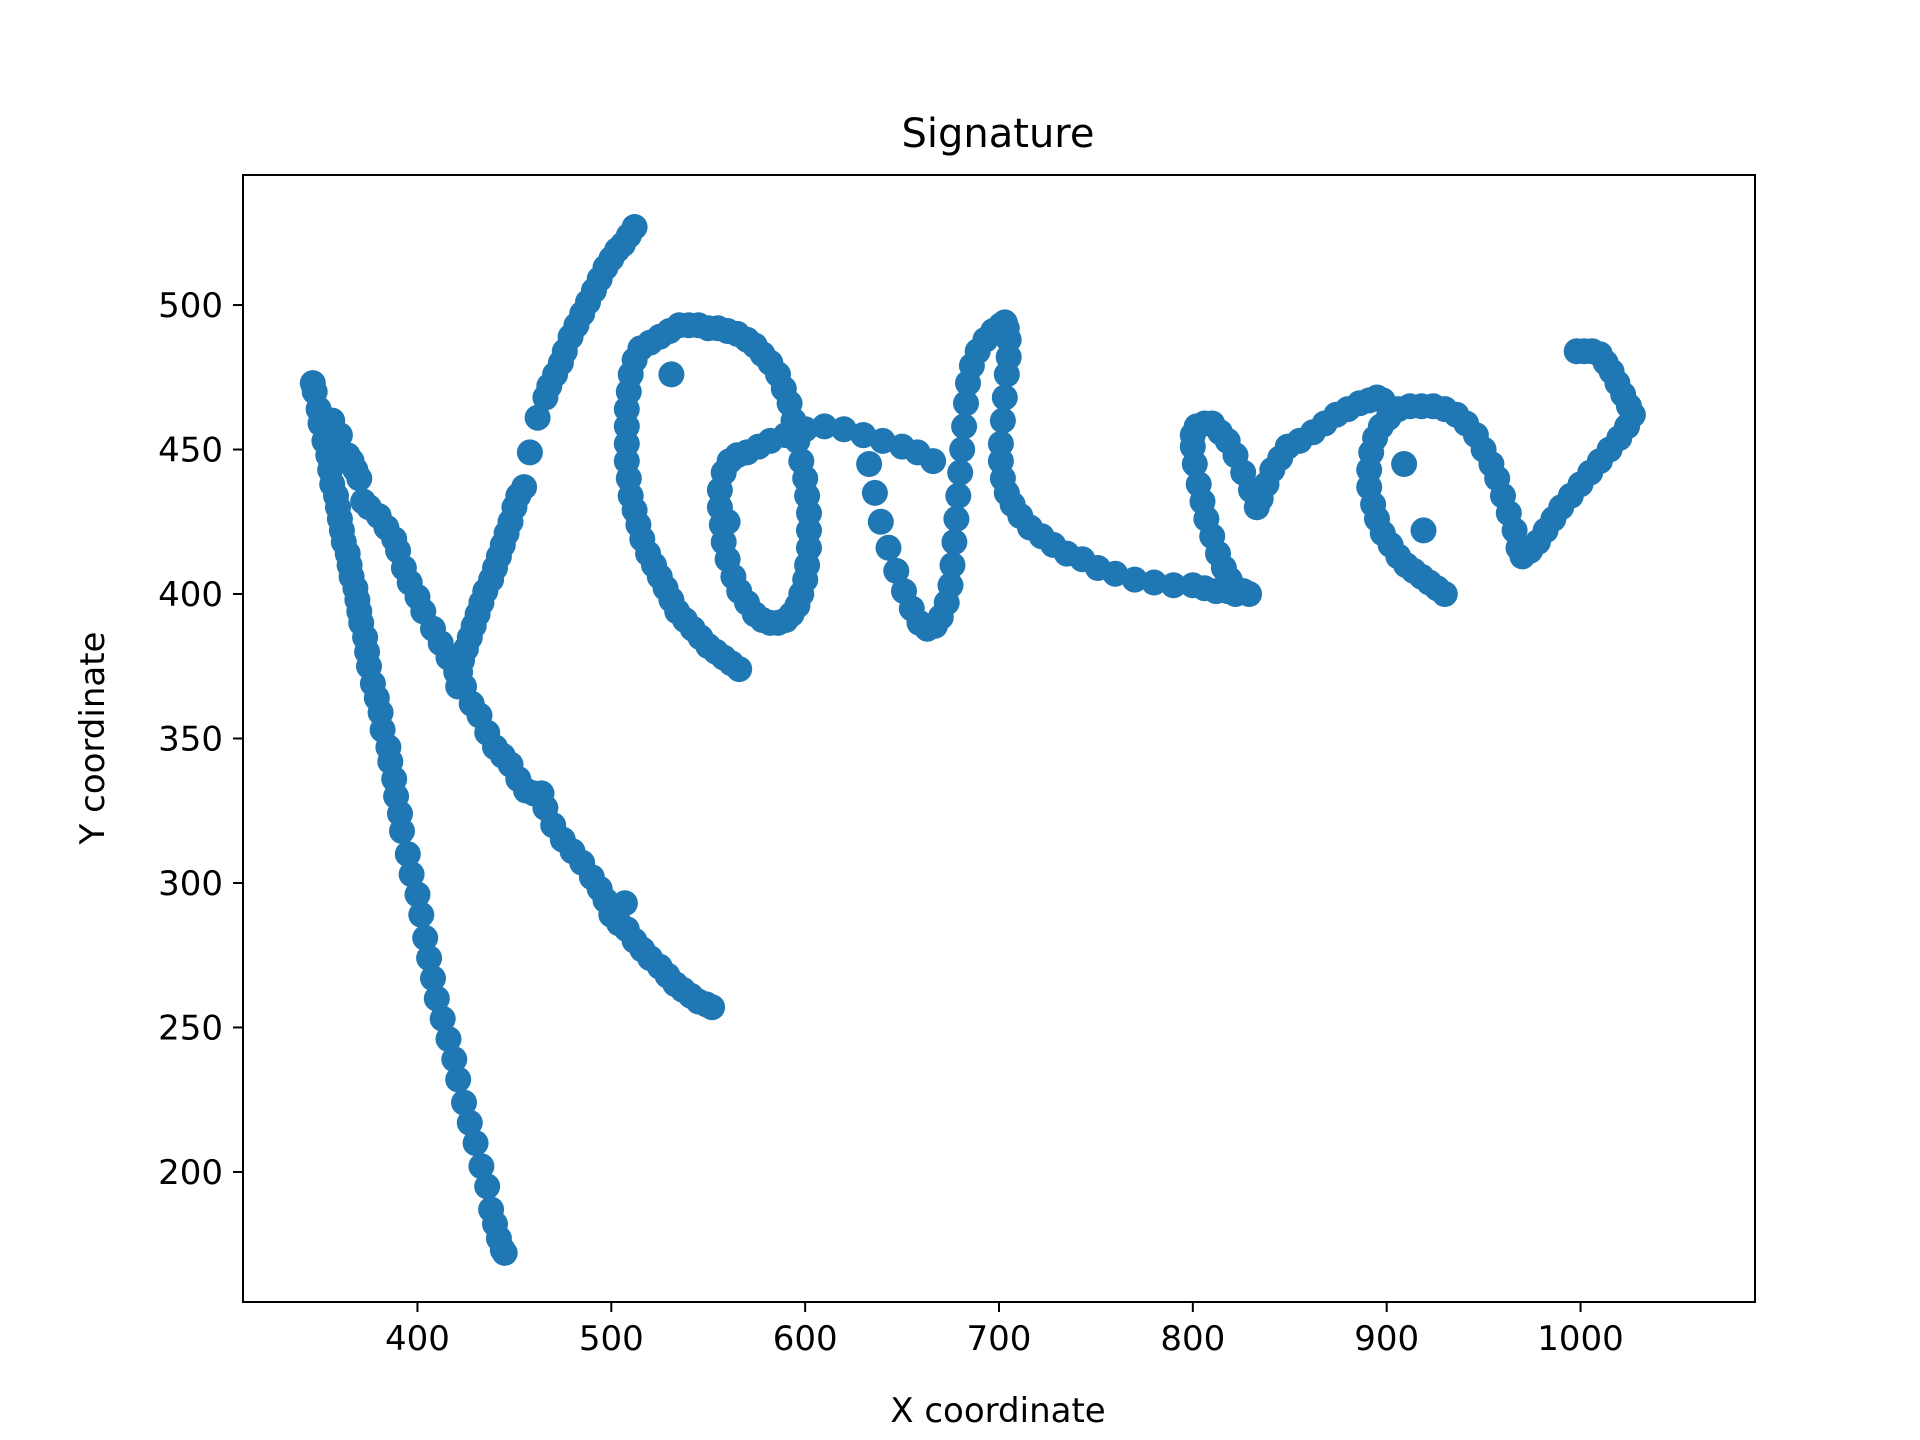 This screenshot has width=1920, height=1440. I want to click on y-tick-label: 250, so click(190, 1028).